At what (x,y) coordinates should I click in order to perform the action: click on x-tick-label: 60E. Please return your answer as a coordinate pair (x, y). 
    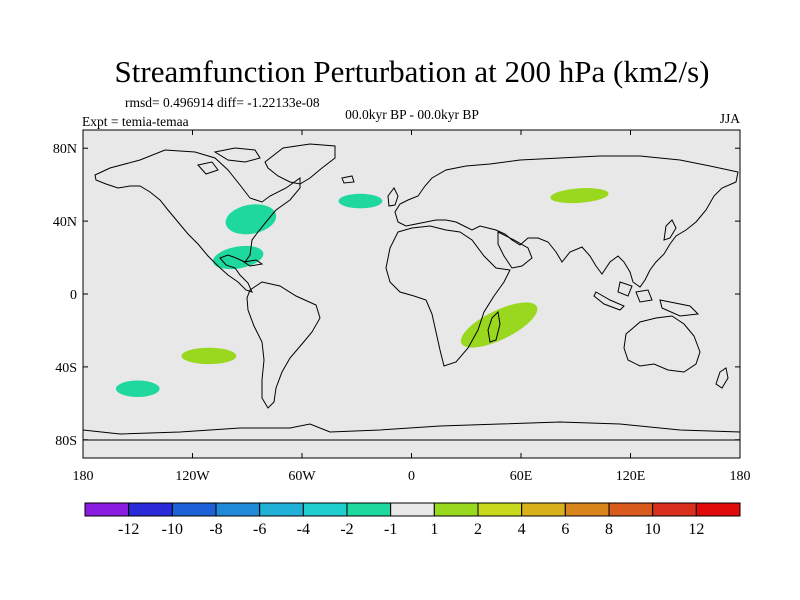
    Looking at the image, I should click on (521, 476).